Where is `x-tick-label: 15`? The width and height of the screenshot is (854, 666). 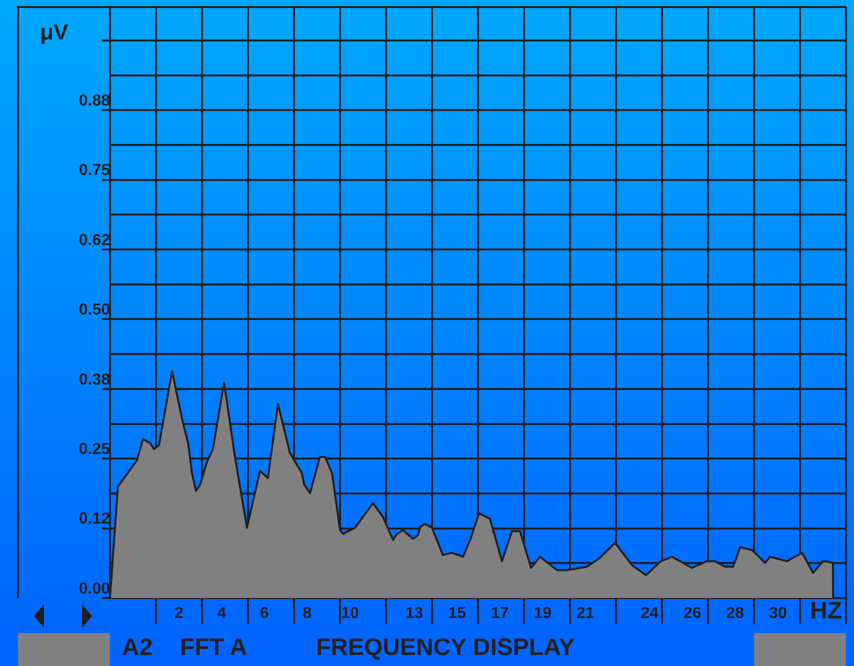 x-tick-label: 15 is located at coordinates (457, 613).